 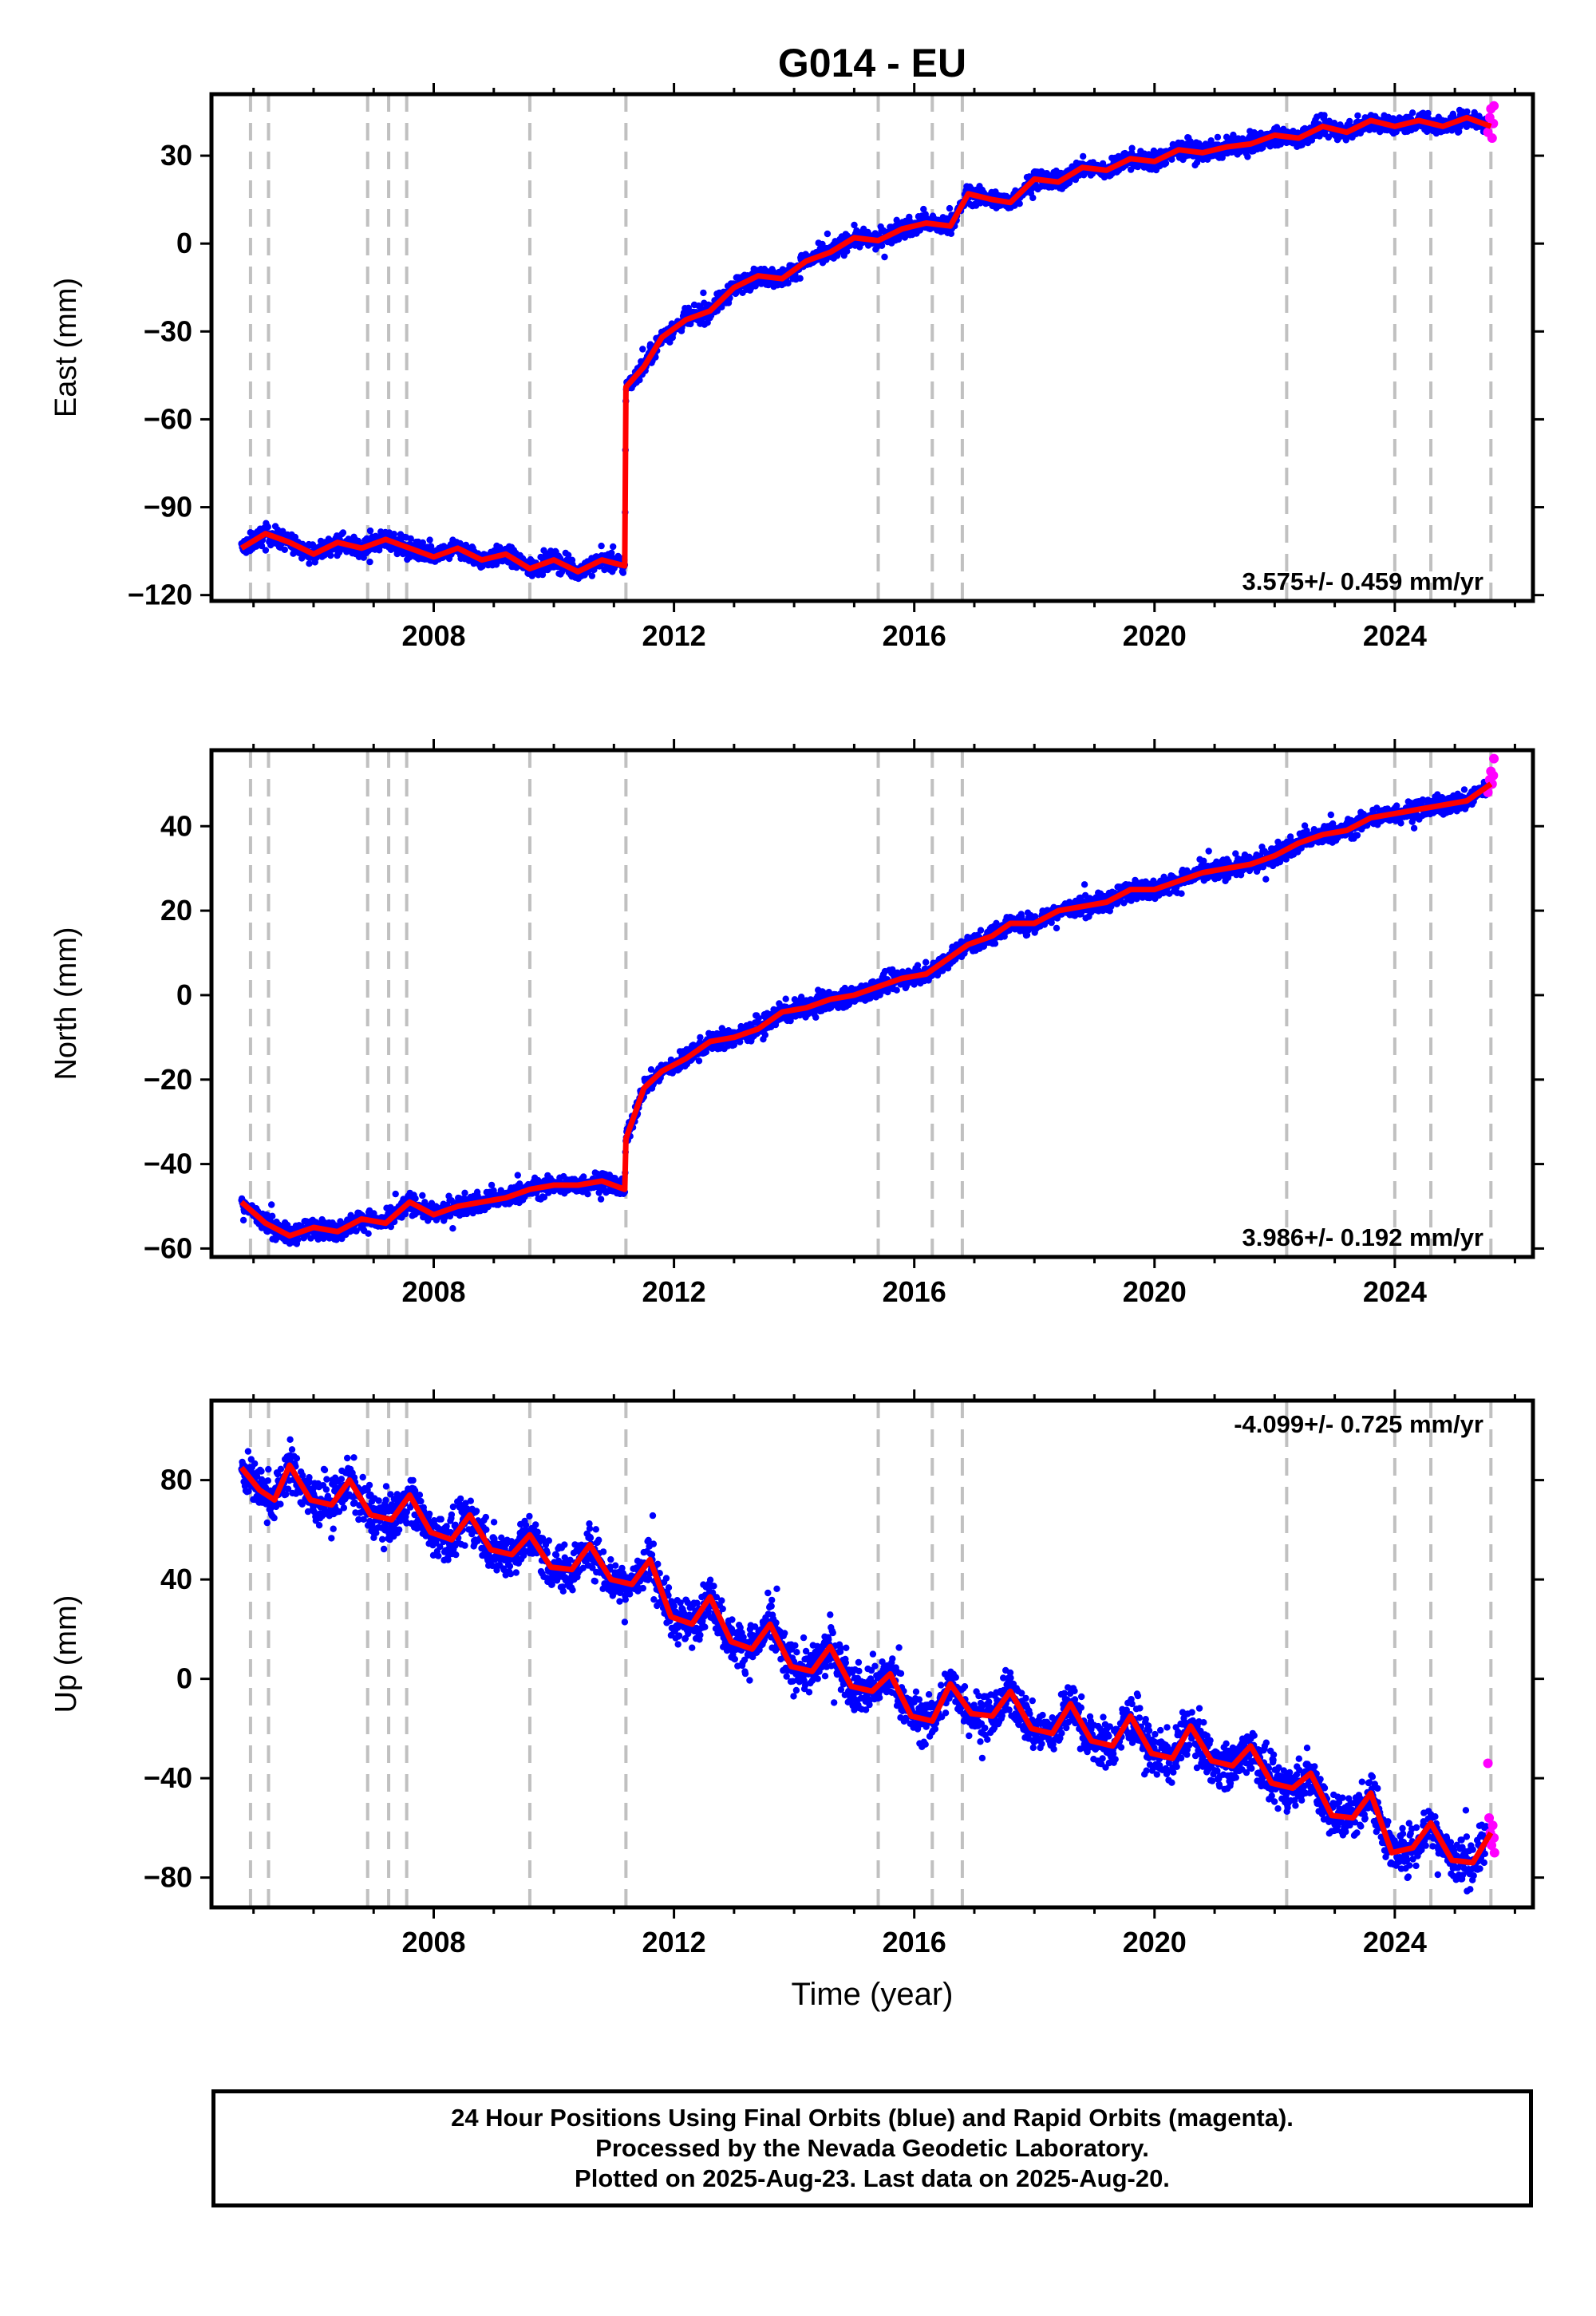 I want to click on y-tick-label: −20, so click(x=168, y=1079).